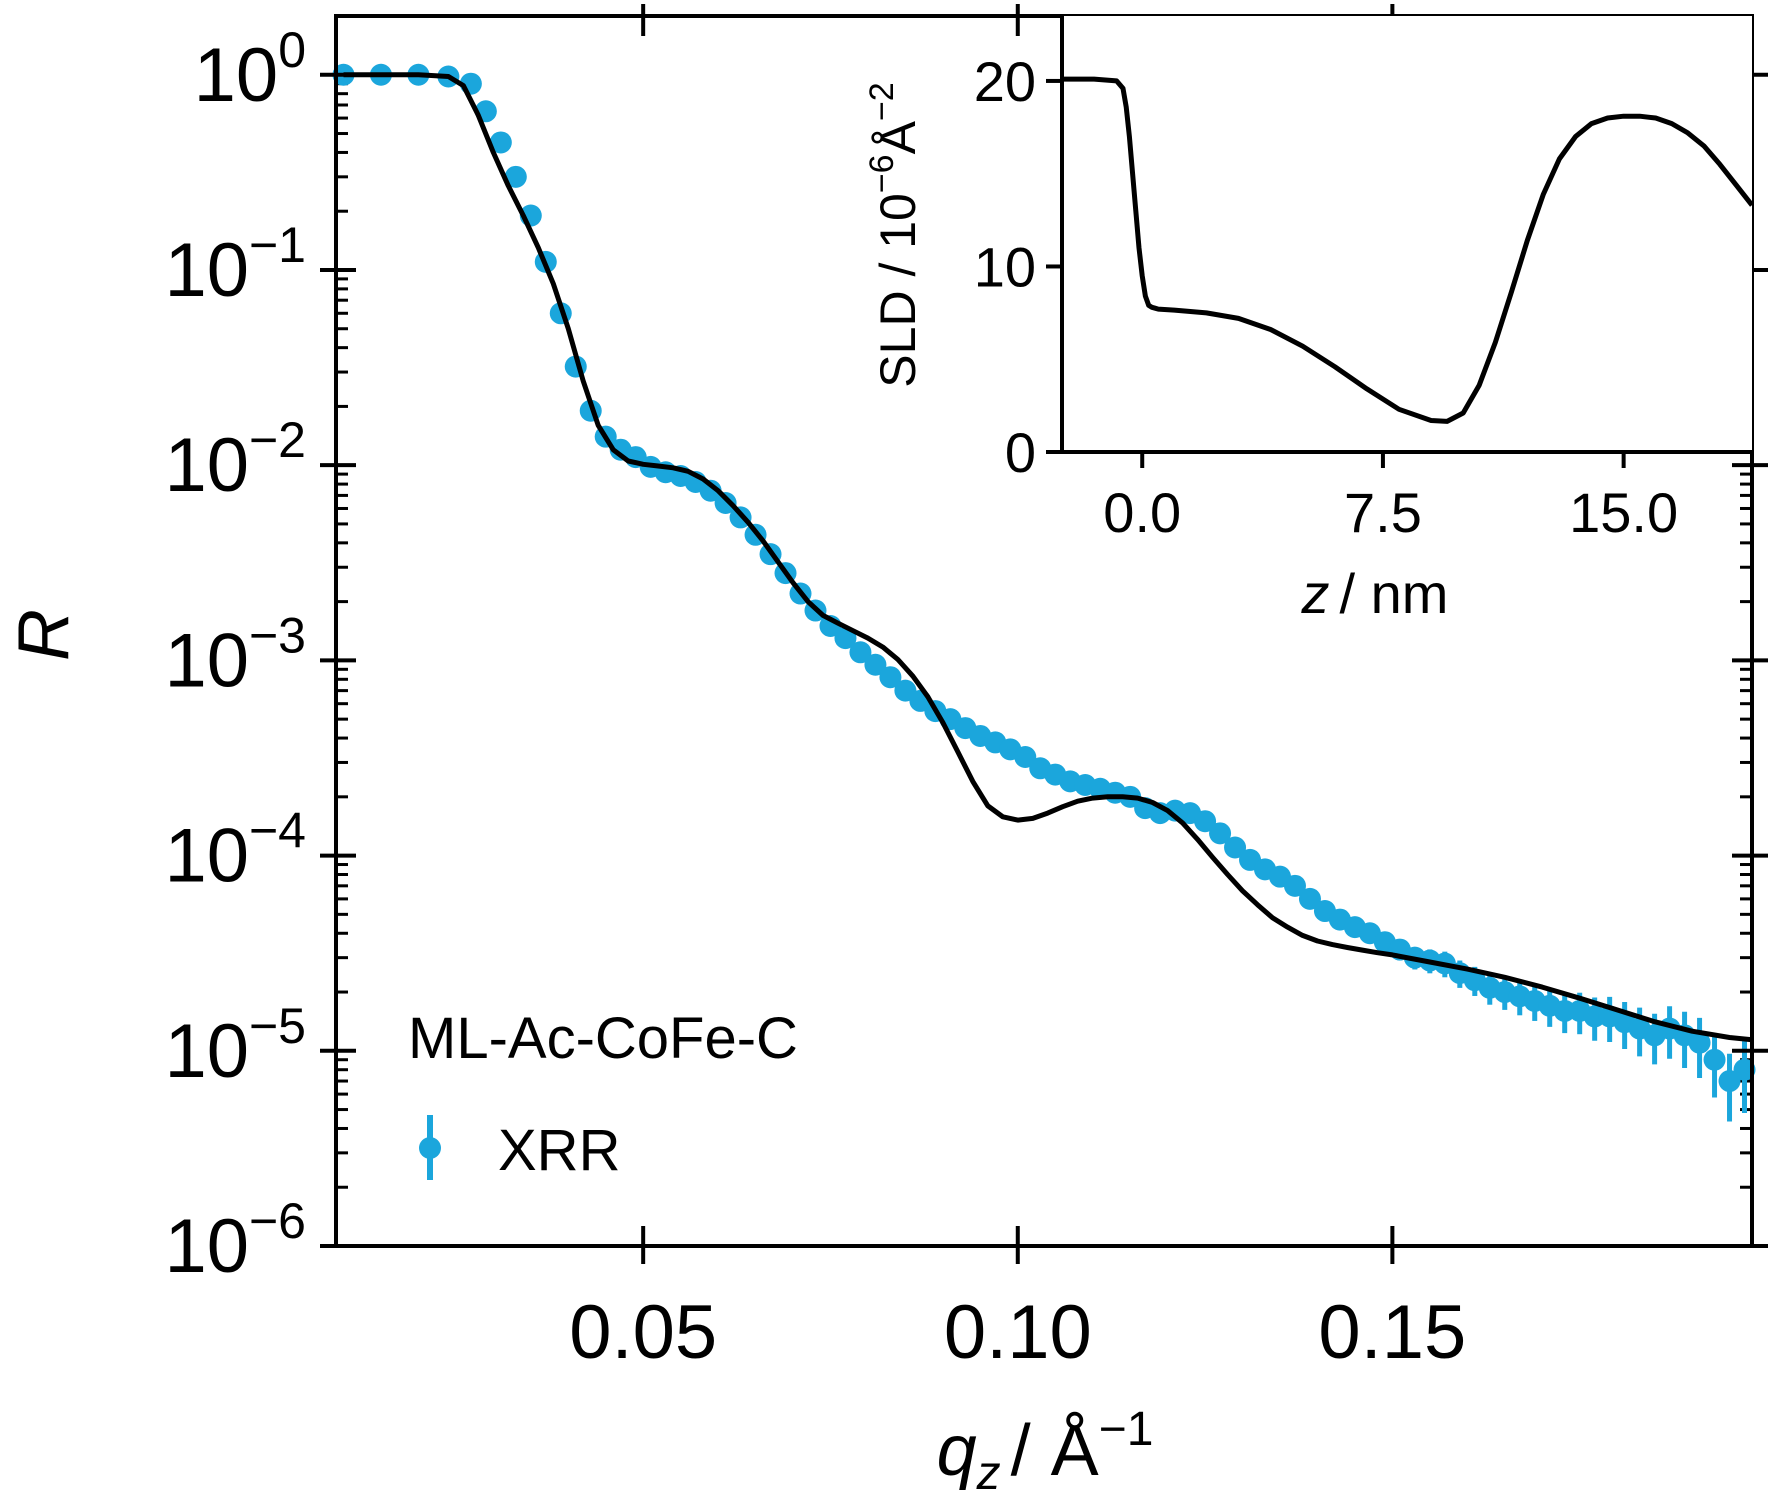 The image size is (1770, 1500). I want to click on main-x-axis-label-var: q, so click(957, 1451).